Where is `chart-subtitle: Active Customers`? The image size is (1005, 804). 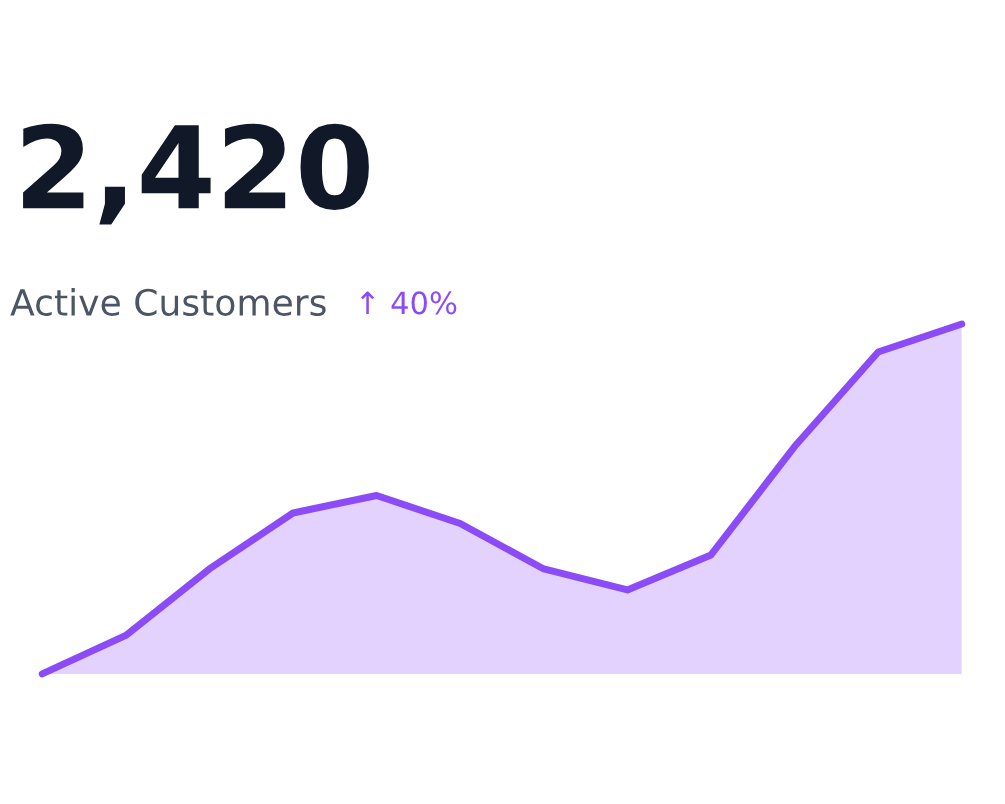
chart-subtitle: Active Customers is located at coordinates (168, 302).